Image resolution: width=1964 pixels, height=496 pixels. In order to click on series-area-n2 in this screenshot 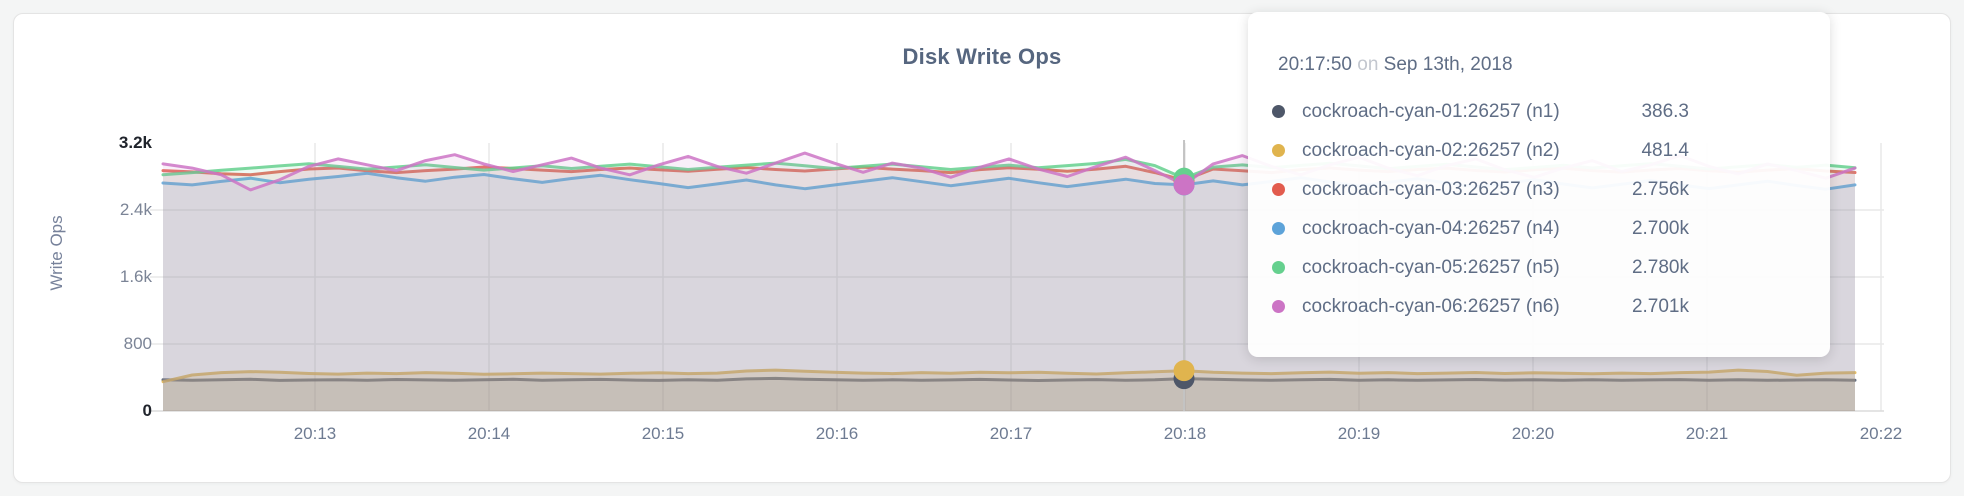, I will do `click(1009, 390)`.